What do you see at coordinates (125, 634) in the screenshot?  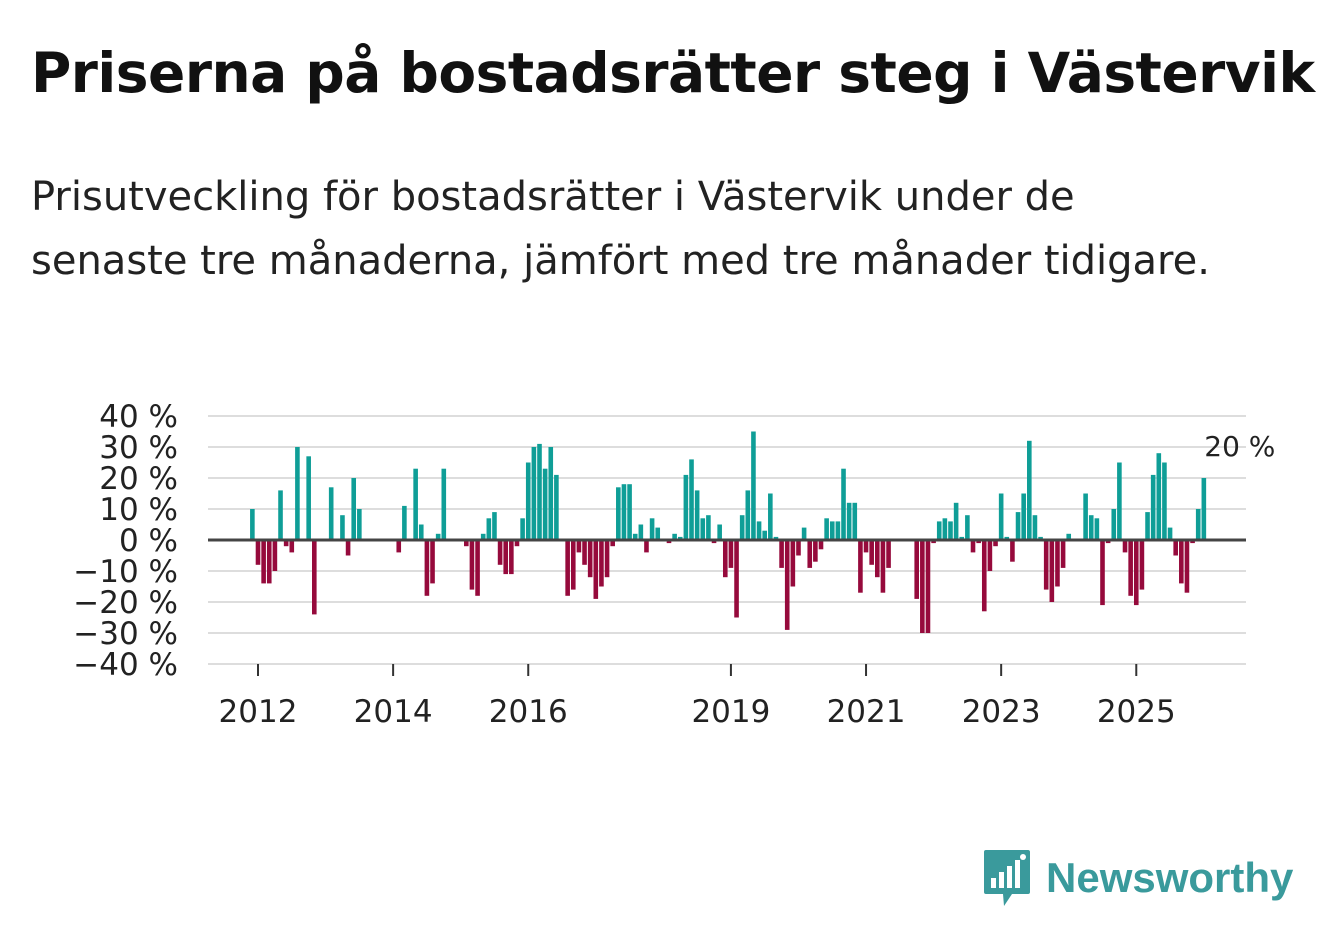 I see `y-tick-label: −30 %` at bounding box center [125, 634].